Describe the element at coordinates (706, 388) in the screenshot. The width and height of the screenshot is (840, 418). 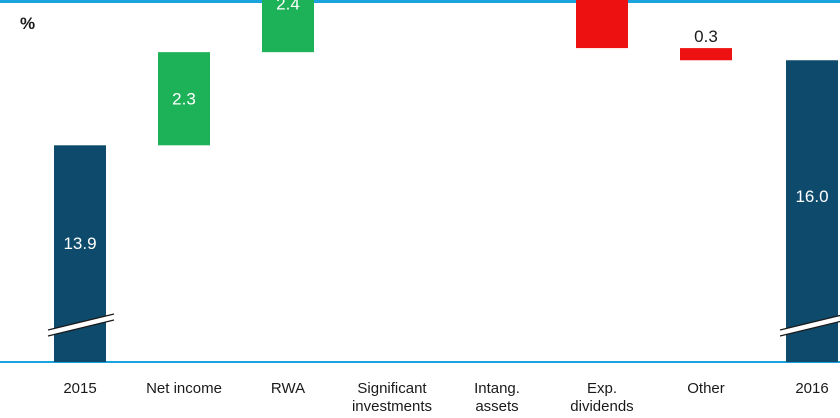
I see `category-label-6: Other` at that location.